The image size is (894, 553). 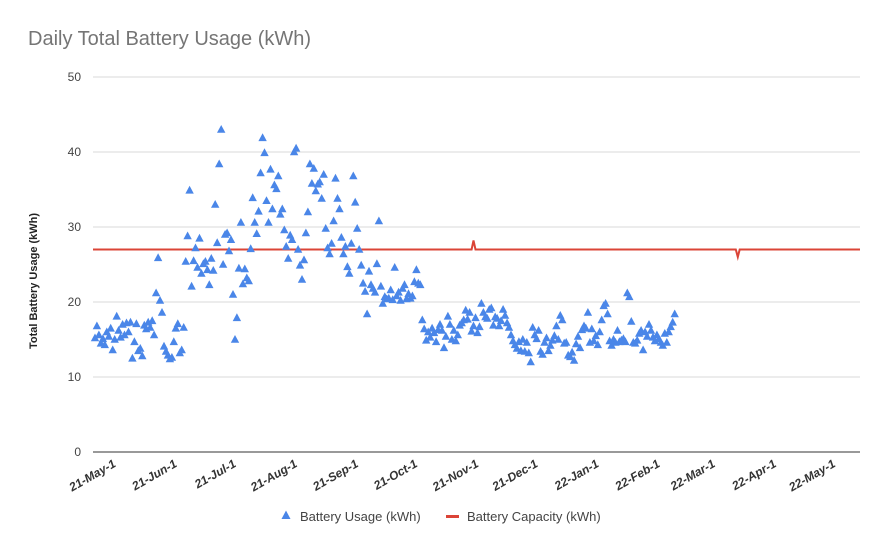 I want to click on x-tick-label: 21-Jul-1, so click(x=214, y=473).